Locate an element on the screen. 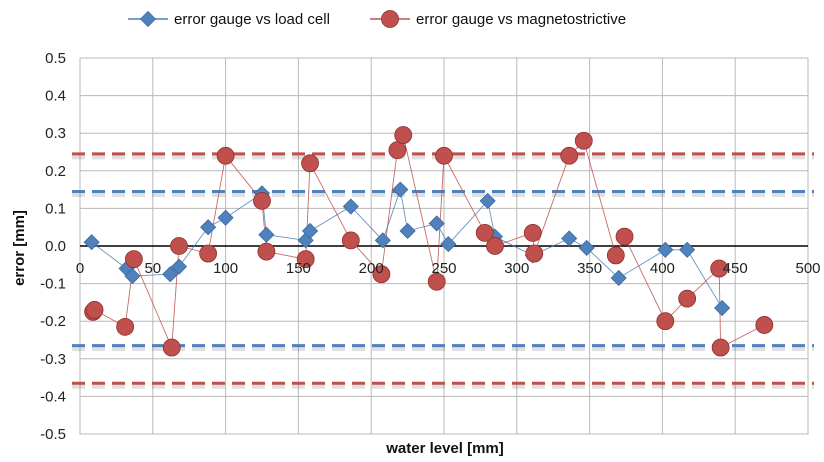 This screenshot has height=462, width=824. y-tick-label: 0.0 is located at coordinates (55, 246).